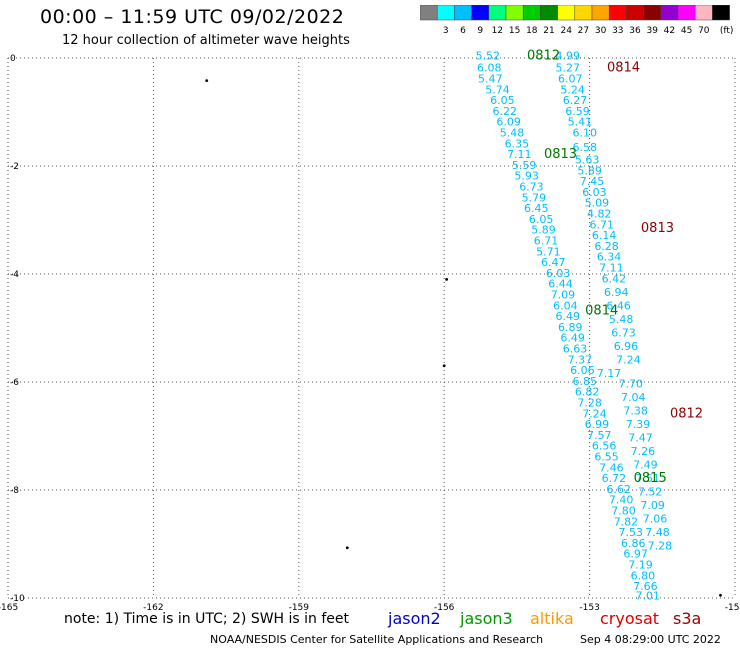 The width and height of the screenshot is (740, 650). What do you see at coordinates (617, 31) in the screenshot?
I see `color-scale-label: 33` at bounding box center [617, 31].